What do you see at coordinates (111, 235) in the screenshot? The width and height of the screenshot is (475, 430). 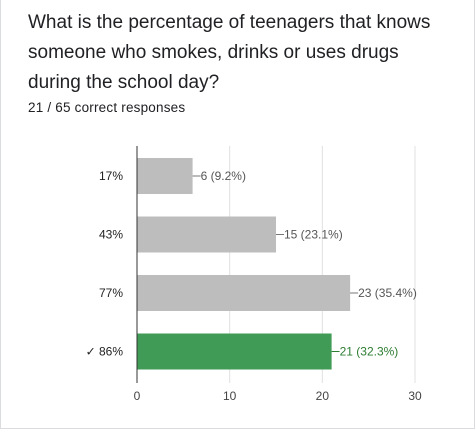 I see `category-label-2: 43%` at bounding box center [111, 235].